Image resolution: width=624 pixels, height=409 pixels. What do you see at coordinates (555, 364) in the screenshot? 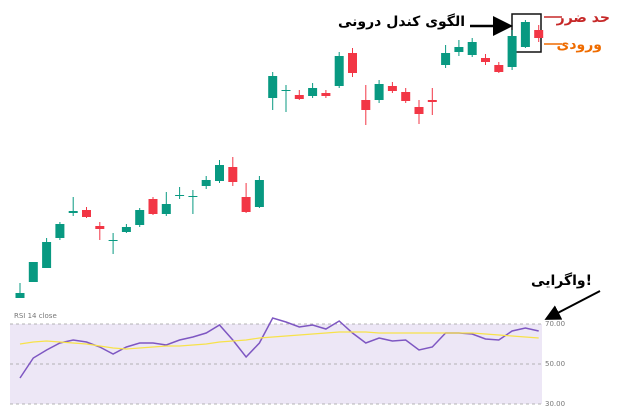
I see `y-tick-label: 50.00` at bounding box center [555, 364].